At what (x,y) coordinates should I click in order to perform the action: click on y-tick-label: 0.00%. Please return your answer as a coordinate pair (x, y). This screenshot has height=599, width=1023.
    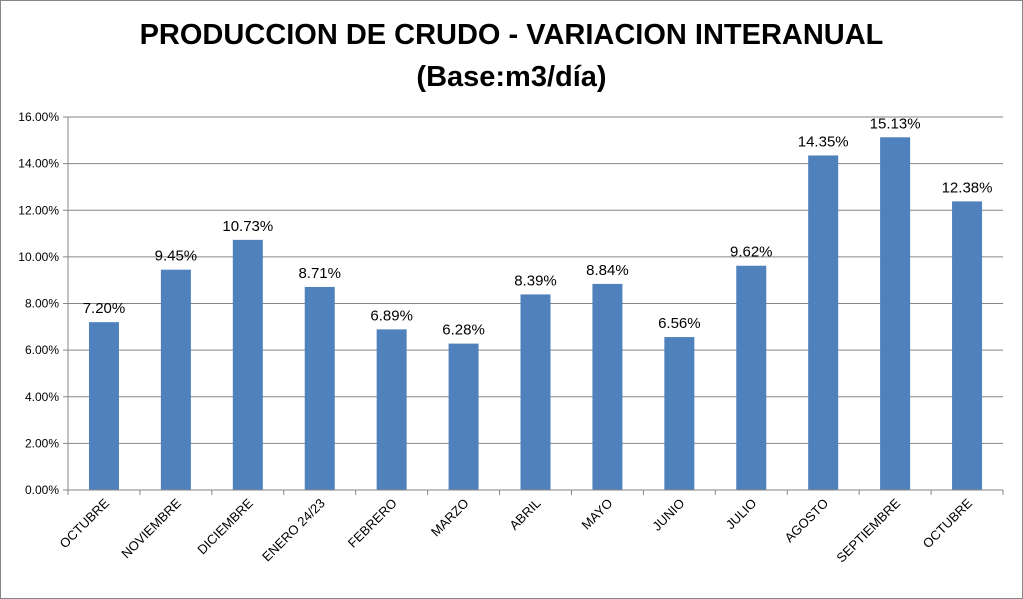
    Looking at the image, I should click on (42, 490).